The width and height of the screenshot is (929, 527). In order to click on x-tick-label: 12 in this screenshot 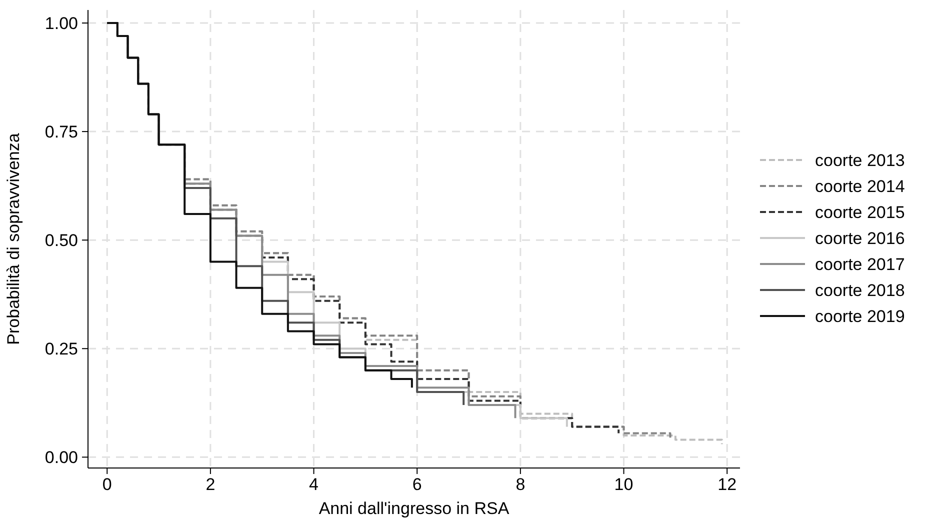, I will do `click(727, 484)`.